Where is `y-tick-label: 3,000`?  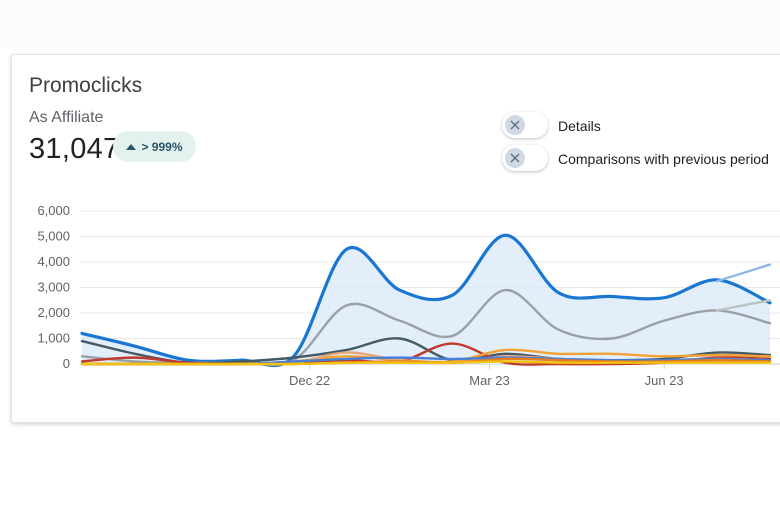
y-tick-label: 3,000 is located at coordinates (53, 287).